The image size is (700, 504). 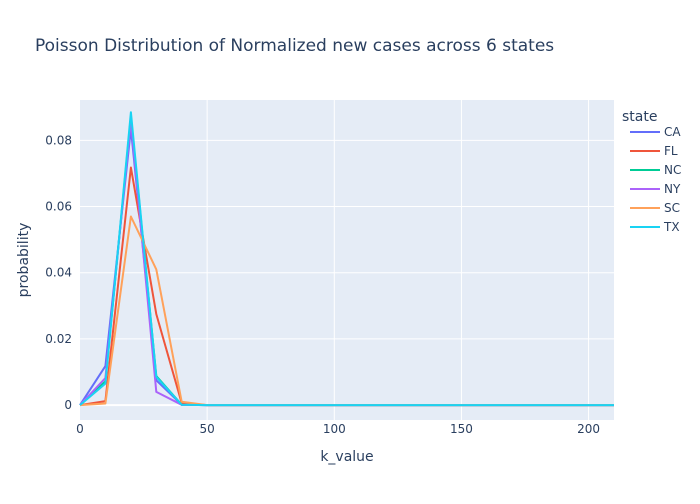 I want to click on y-tick-label: 0.06, so click(x=58, y=207).